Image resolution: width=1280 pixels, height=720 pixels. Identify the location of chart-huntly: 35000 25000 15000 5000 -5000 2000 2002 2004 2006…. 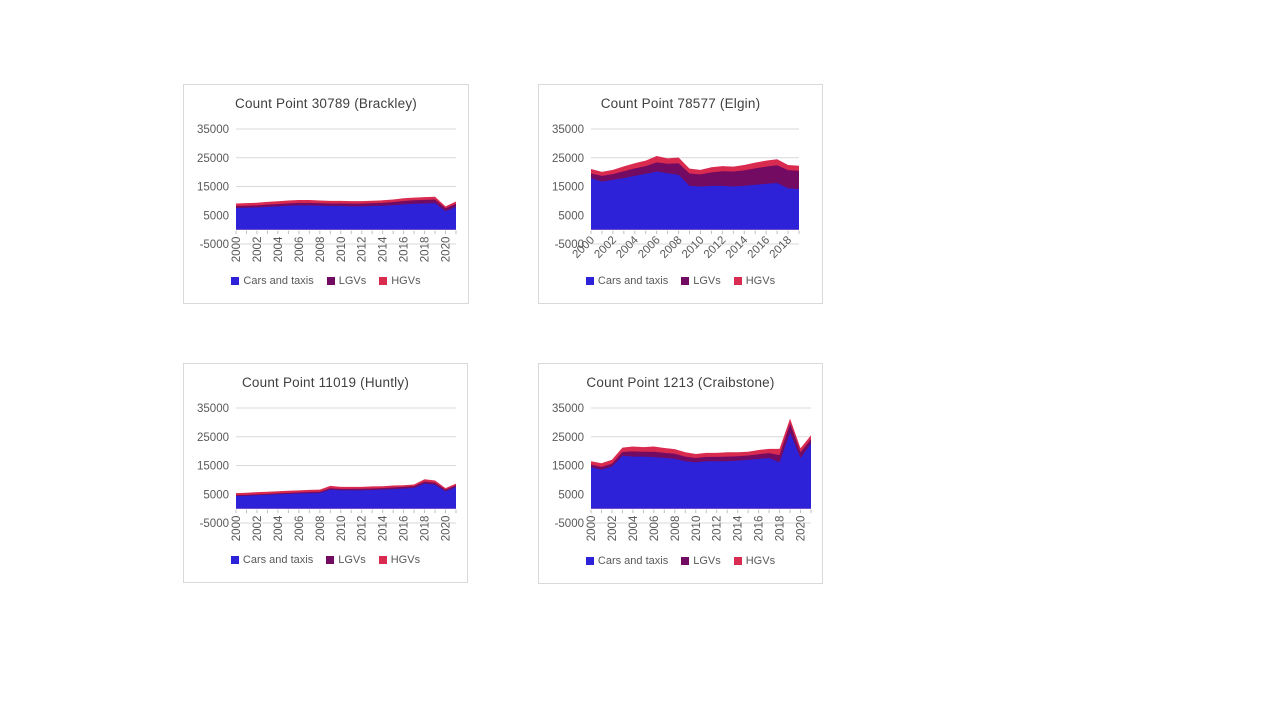
(325, 473).